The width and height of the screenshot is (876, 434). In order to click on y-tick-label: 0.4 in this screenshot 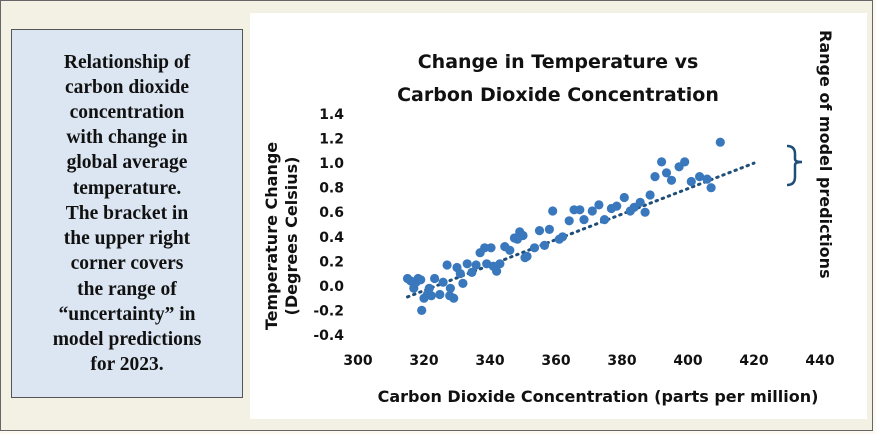, I will do `click(331, 238)`.